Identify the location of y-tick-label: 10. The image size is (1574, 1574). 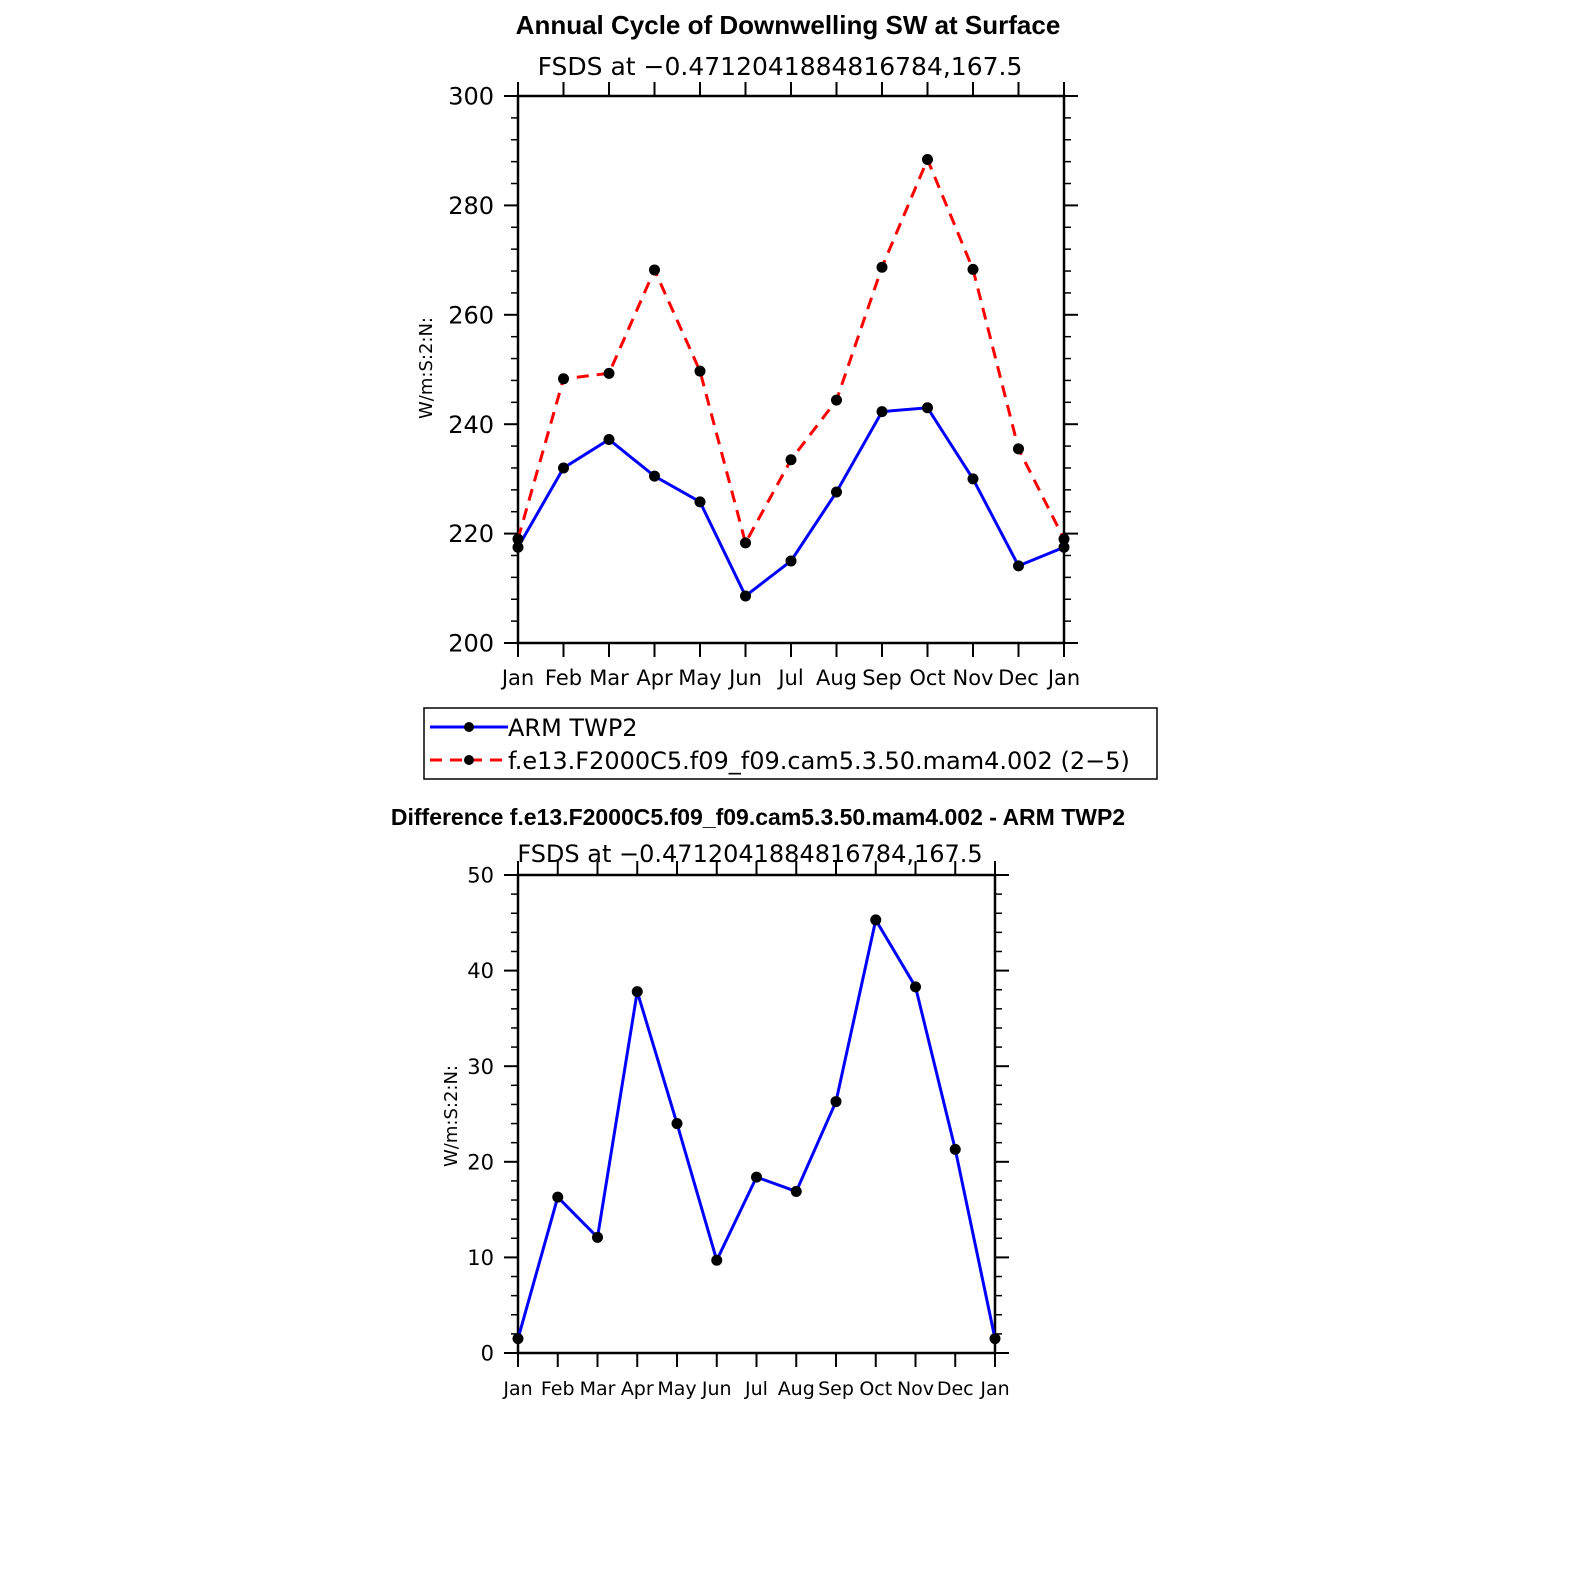
(480, 1258).